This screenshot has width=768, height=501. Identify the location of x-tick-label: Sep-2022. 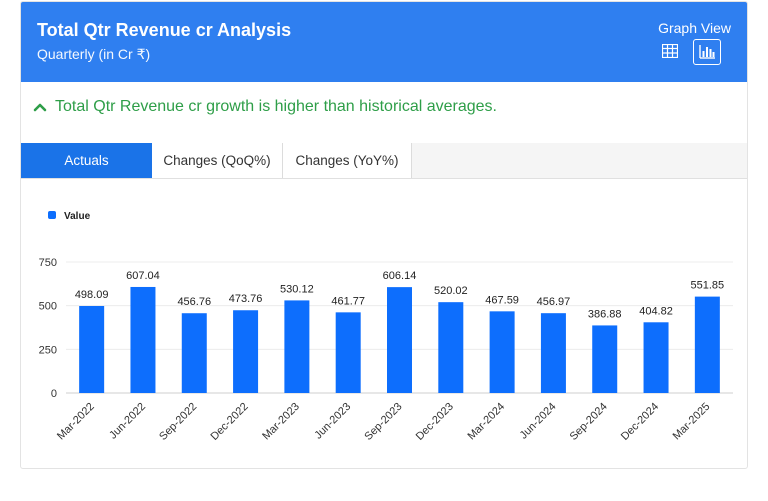
(178, 422).